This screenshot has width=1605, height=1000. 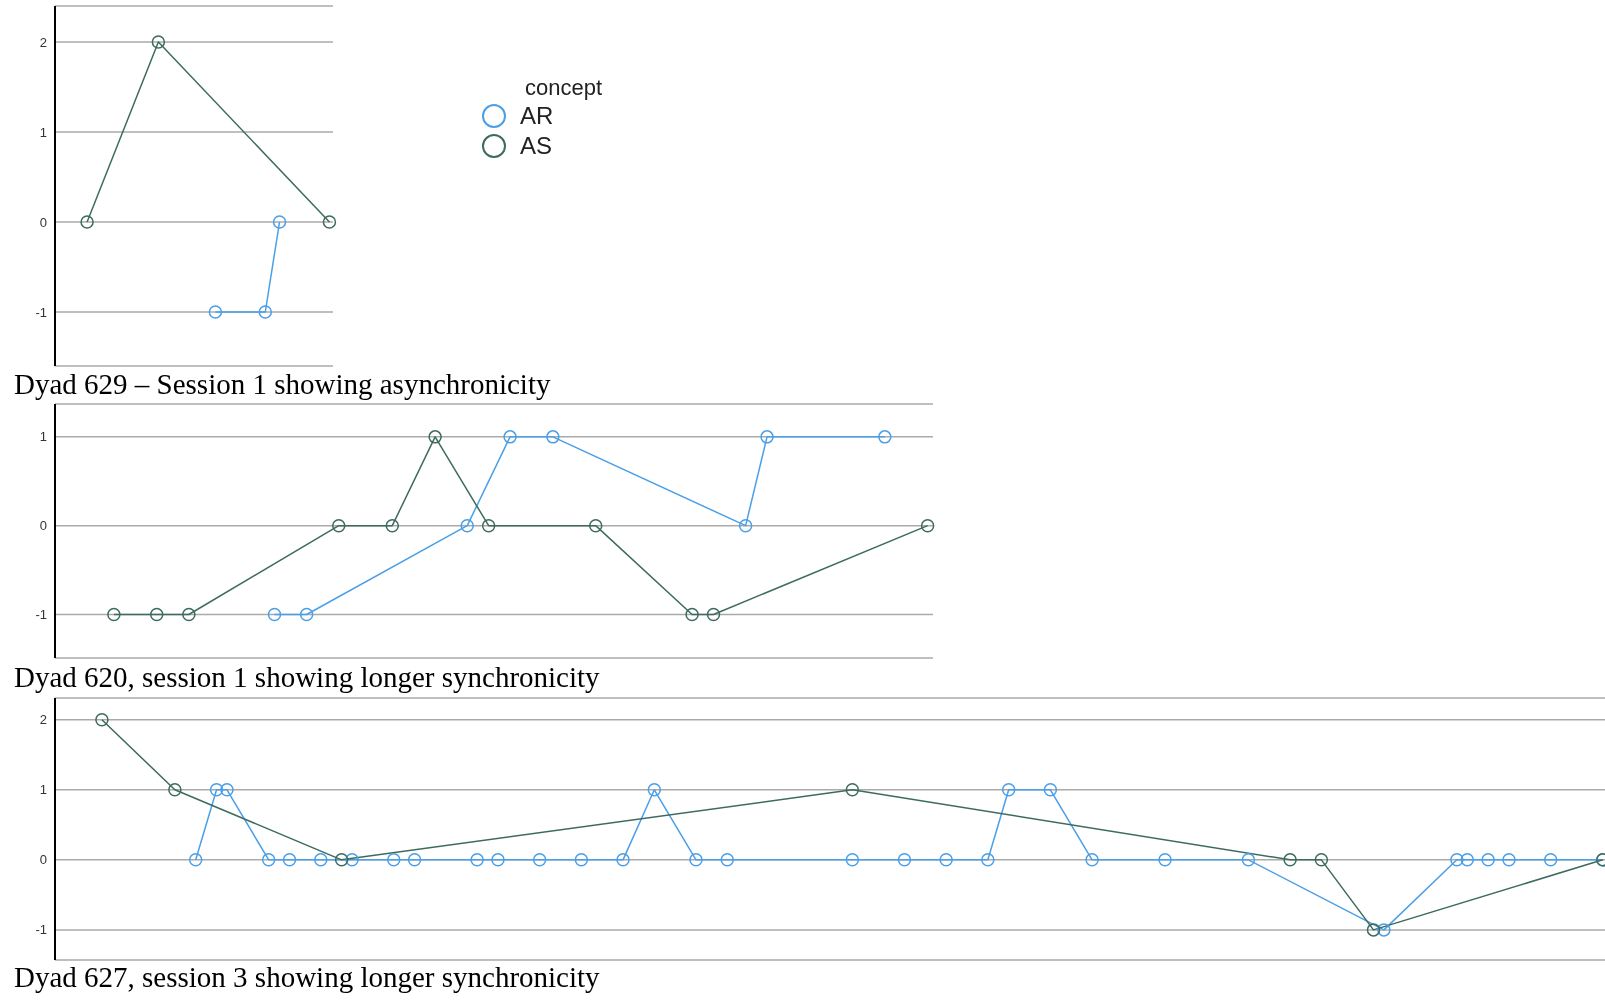 What do you see at coordinates (536, 146) in the screenshot?
I see `legend-label: AS` at bounding box center [536, 146].